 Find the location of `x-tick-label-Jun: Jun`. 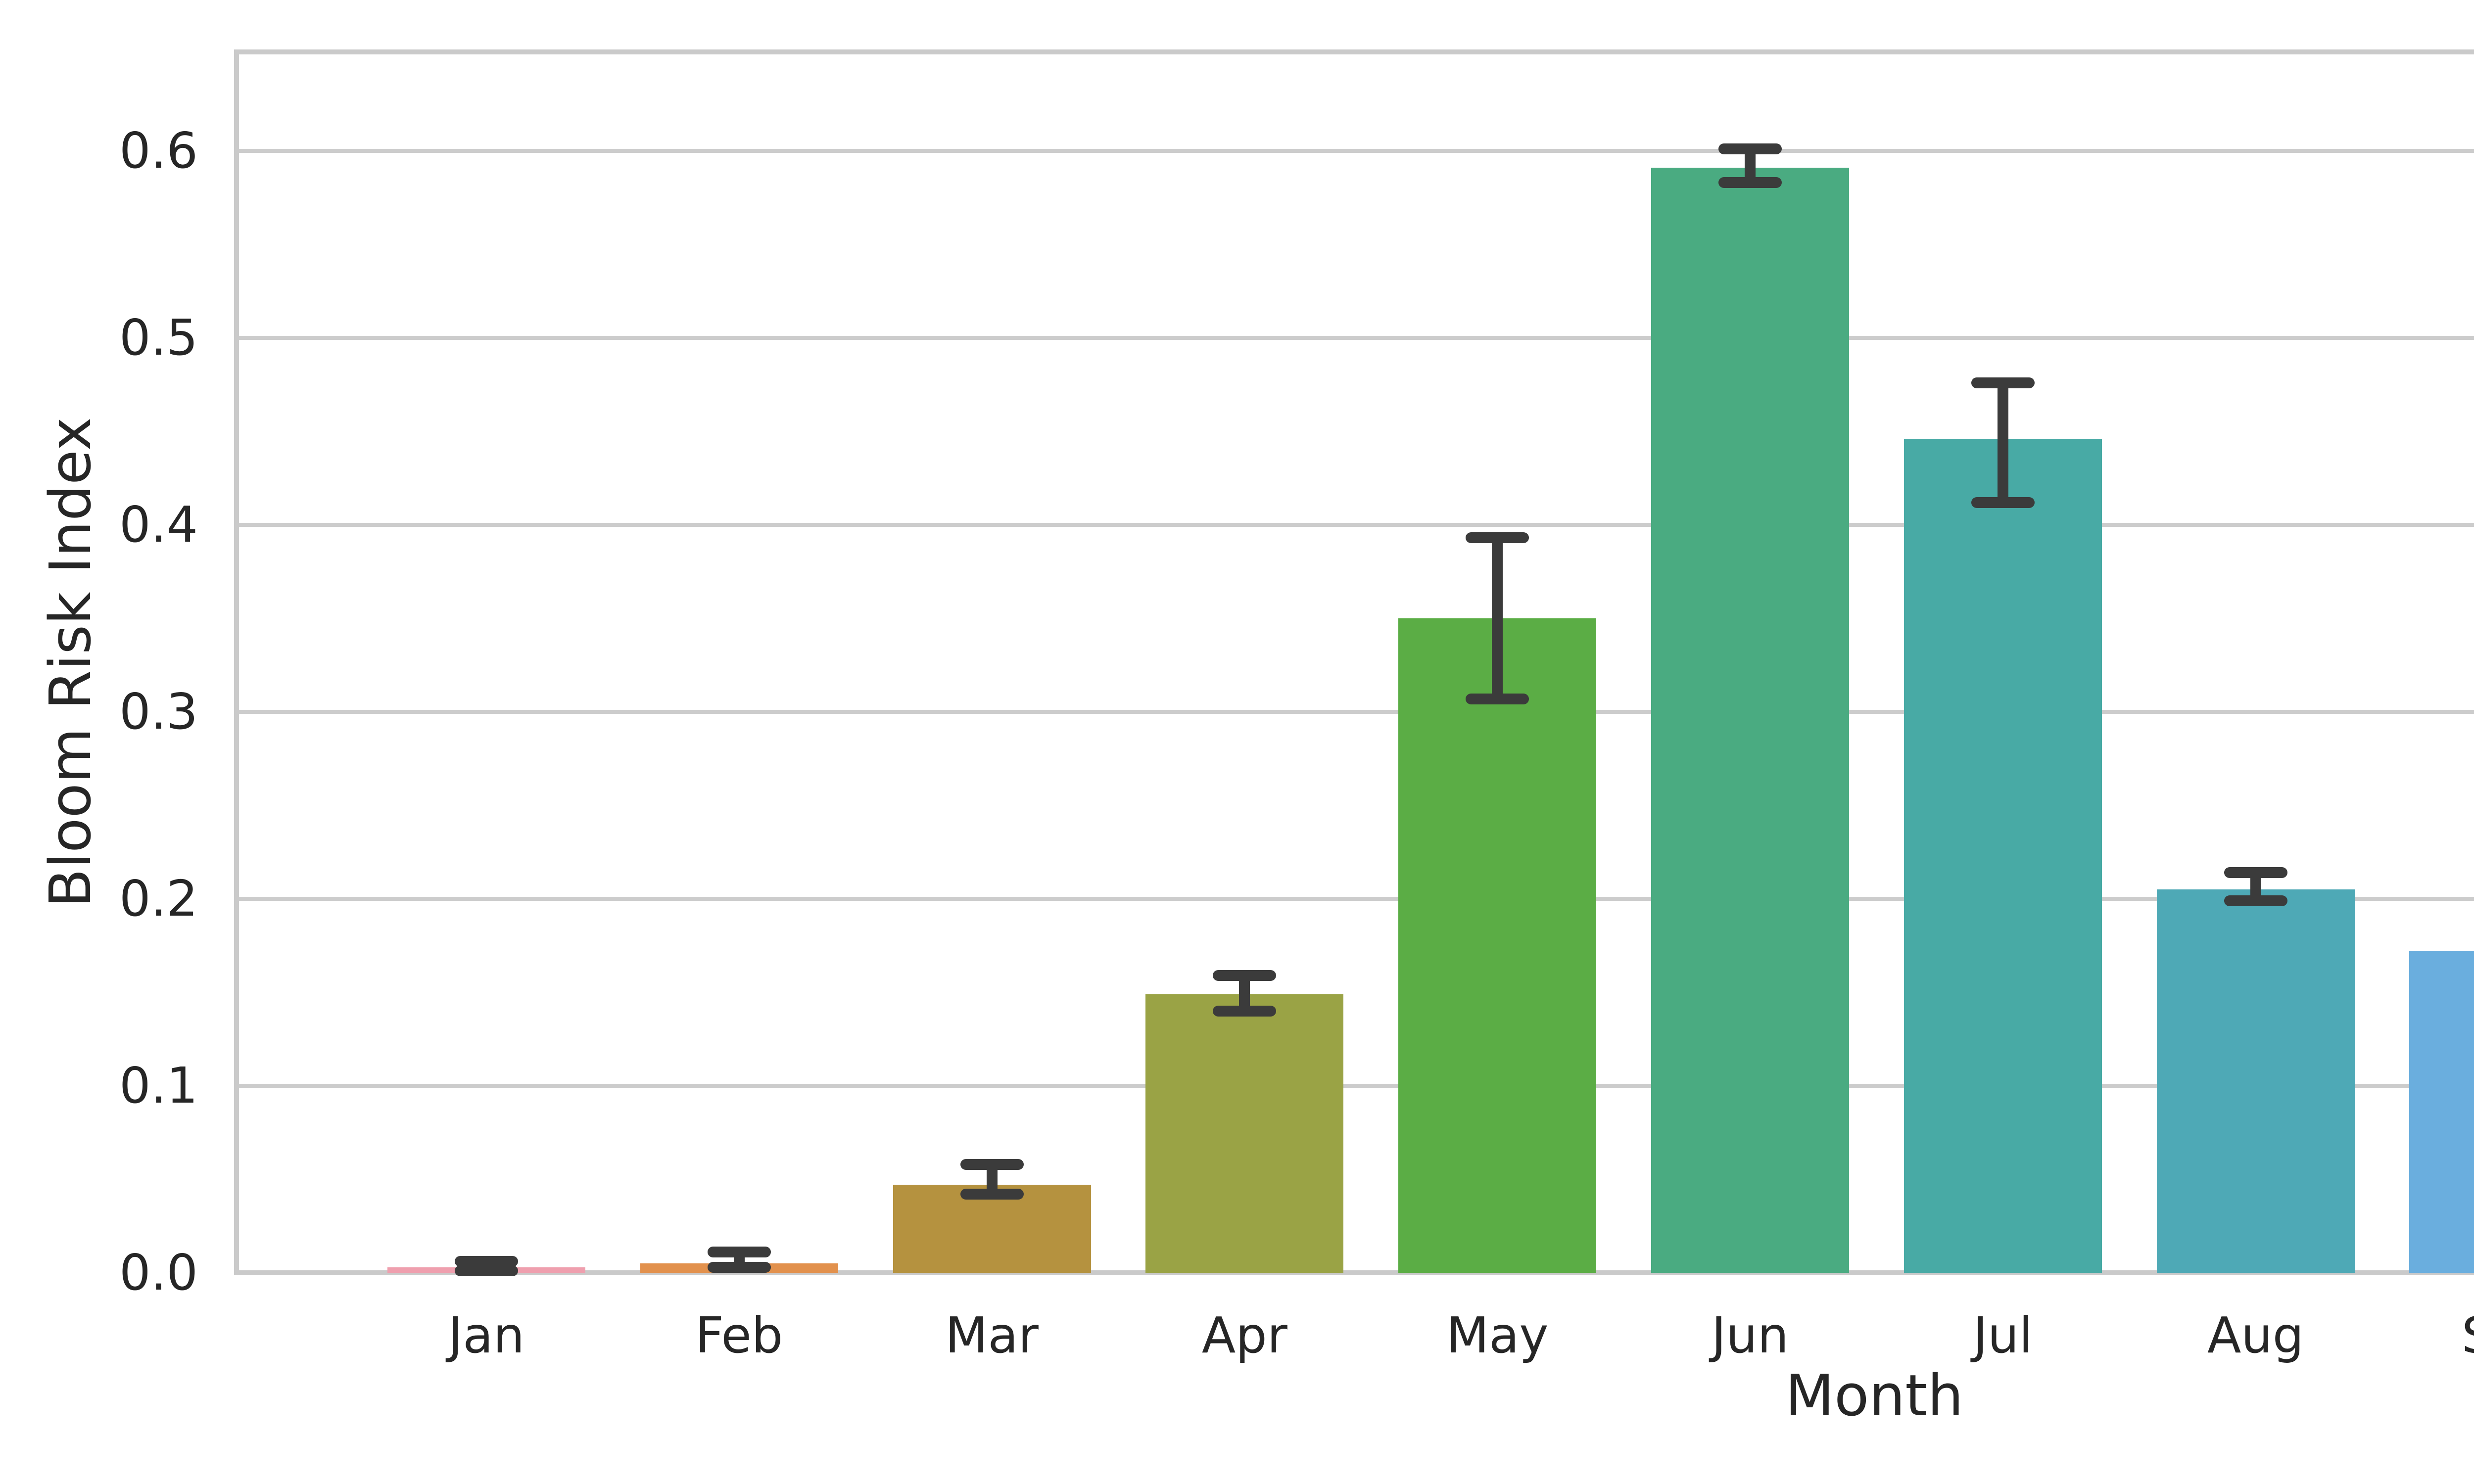

x-tick-label-Jun: Jun is located at coordinates (1750, 1335).